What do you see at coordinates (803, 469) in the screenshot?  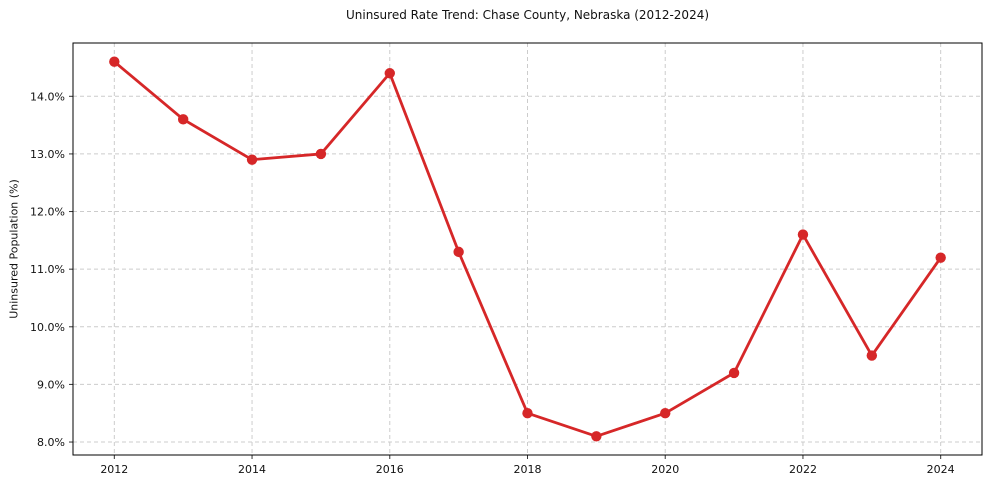 I see `x-tick-label: 2022` at bounding box center [803, 469].